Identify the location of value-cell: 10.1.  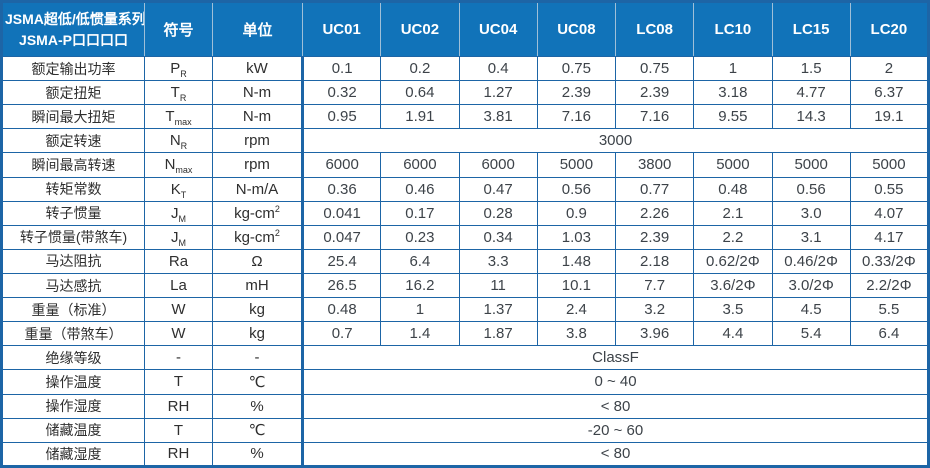
(576, 285).